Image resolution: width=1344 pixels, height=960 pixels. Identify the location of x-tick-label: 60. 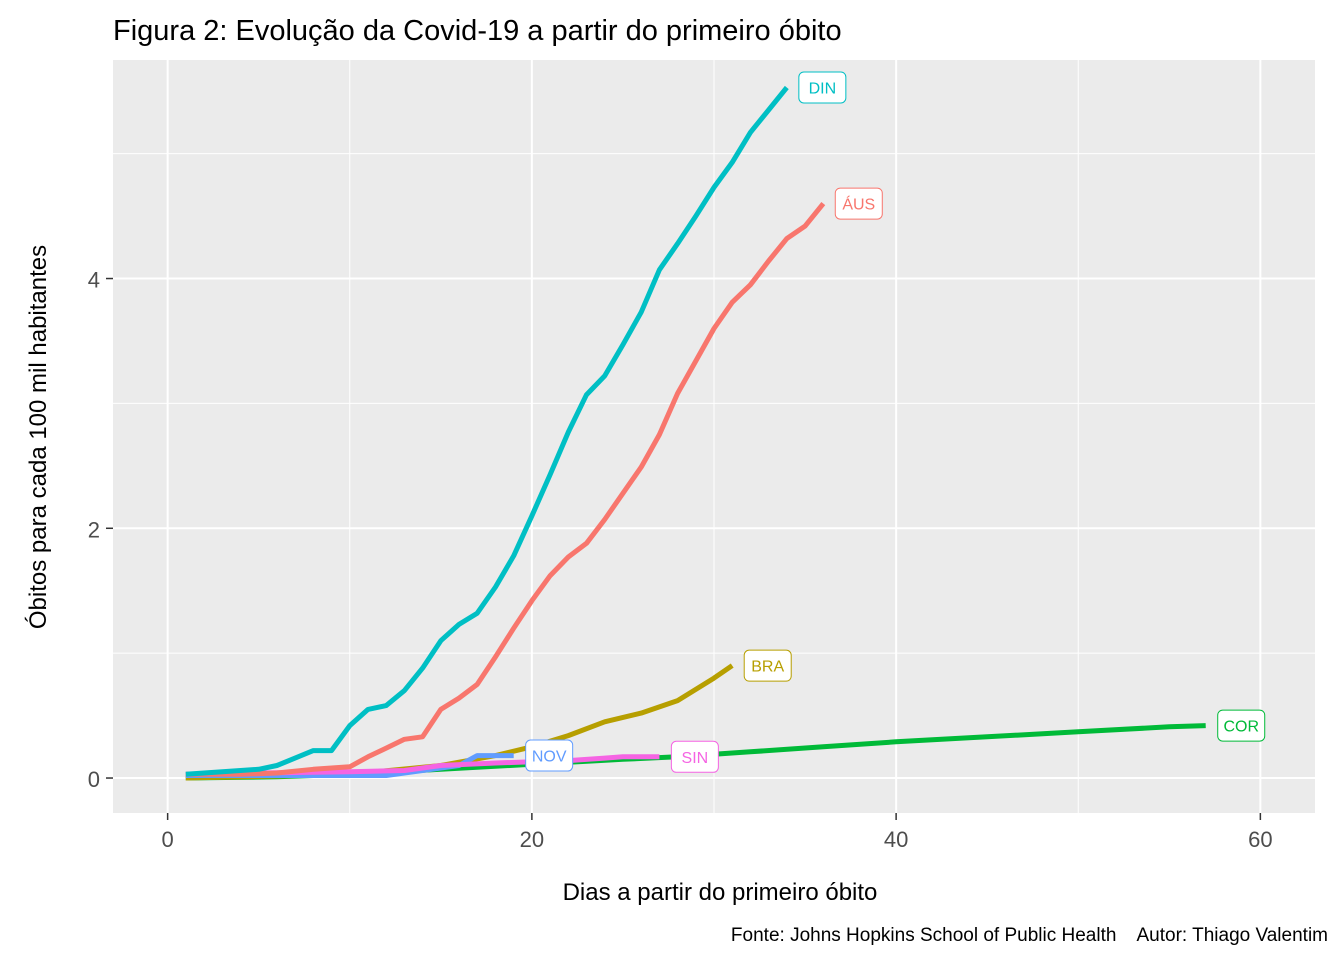
(1260, 839).